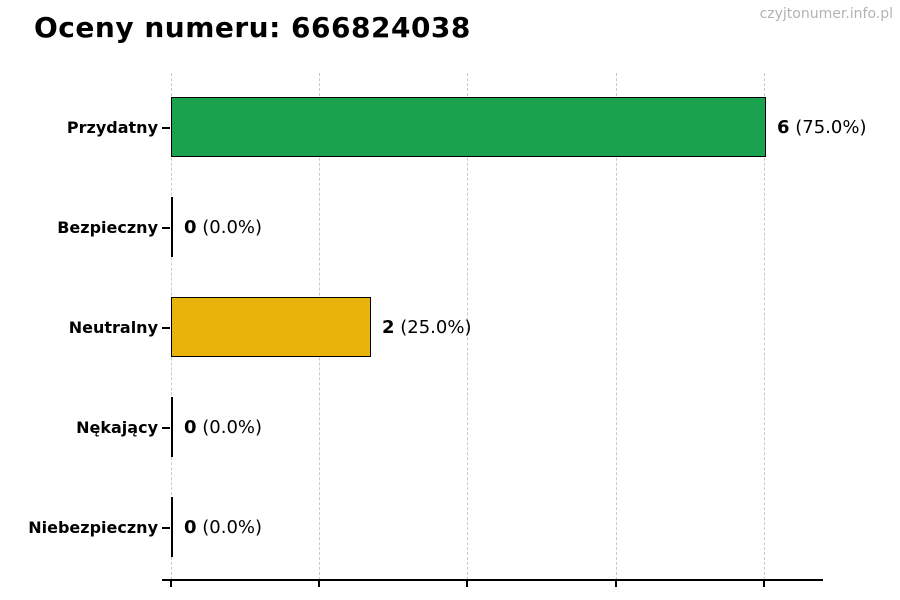 The width and height of the screenshot is (900, 600). Describe the element at coordinates (450, 427) in the screenshot. I see `chart-row: Nękający 0 (0.0%)` at that location.